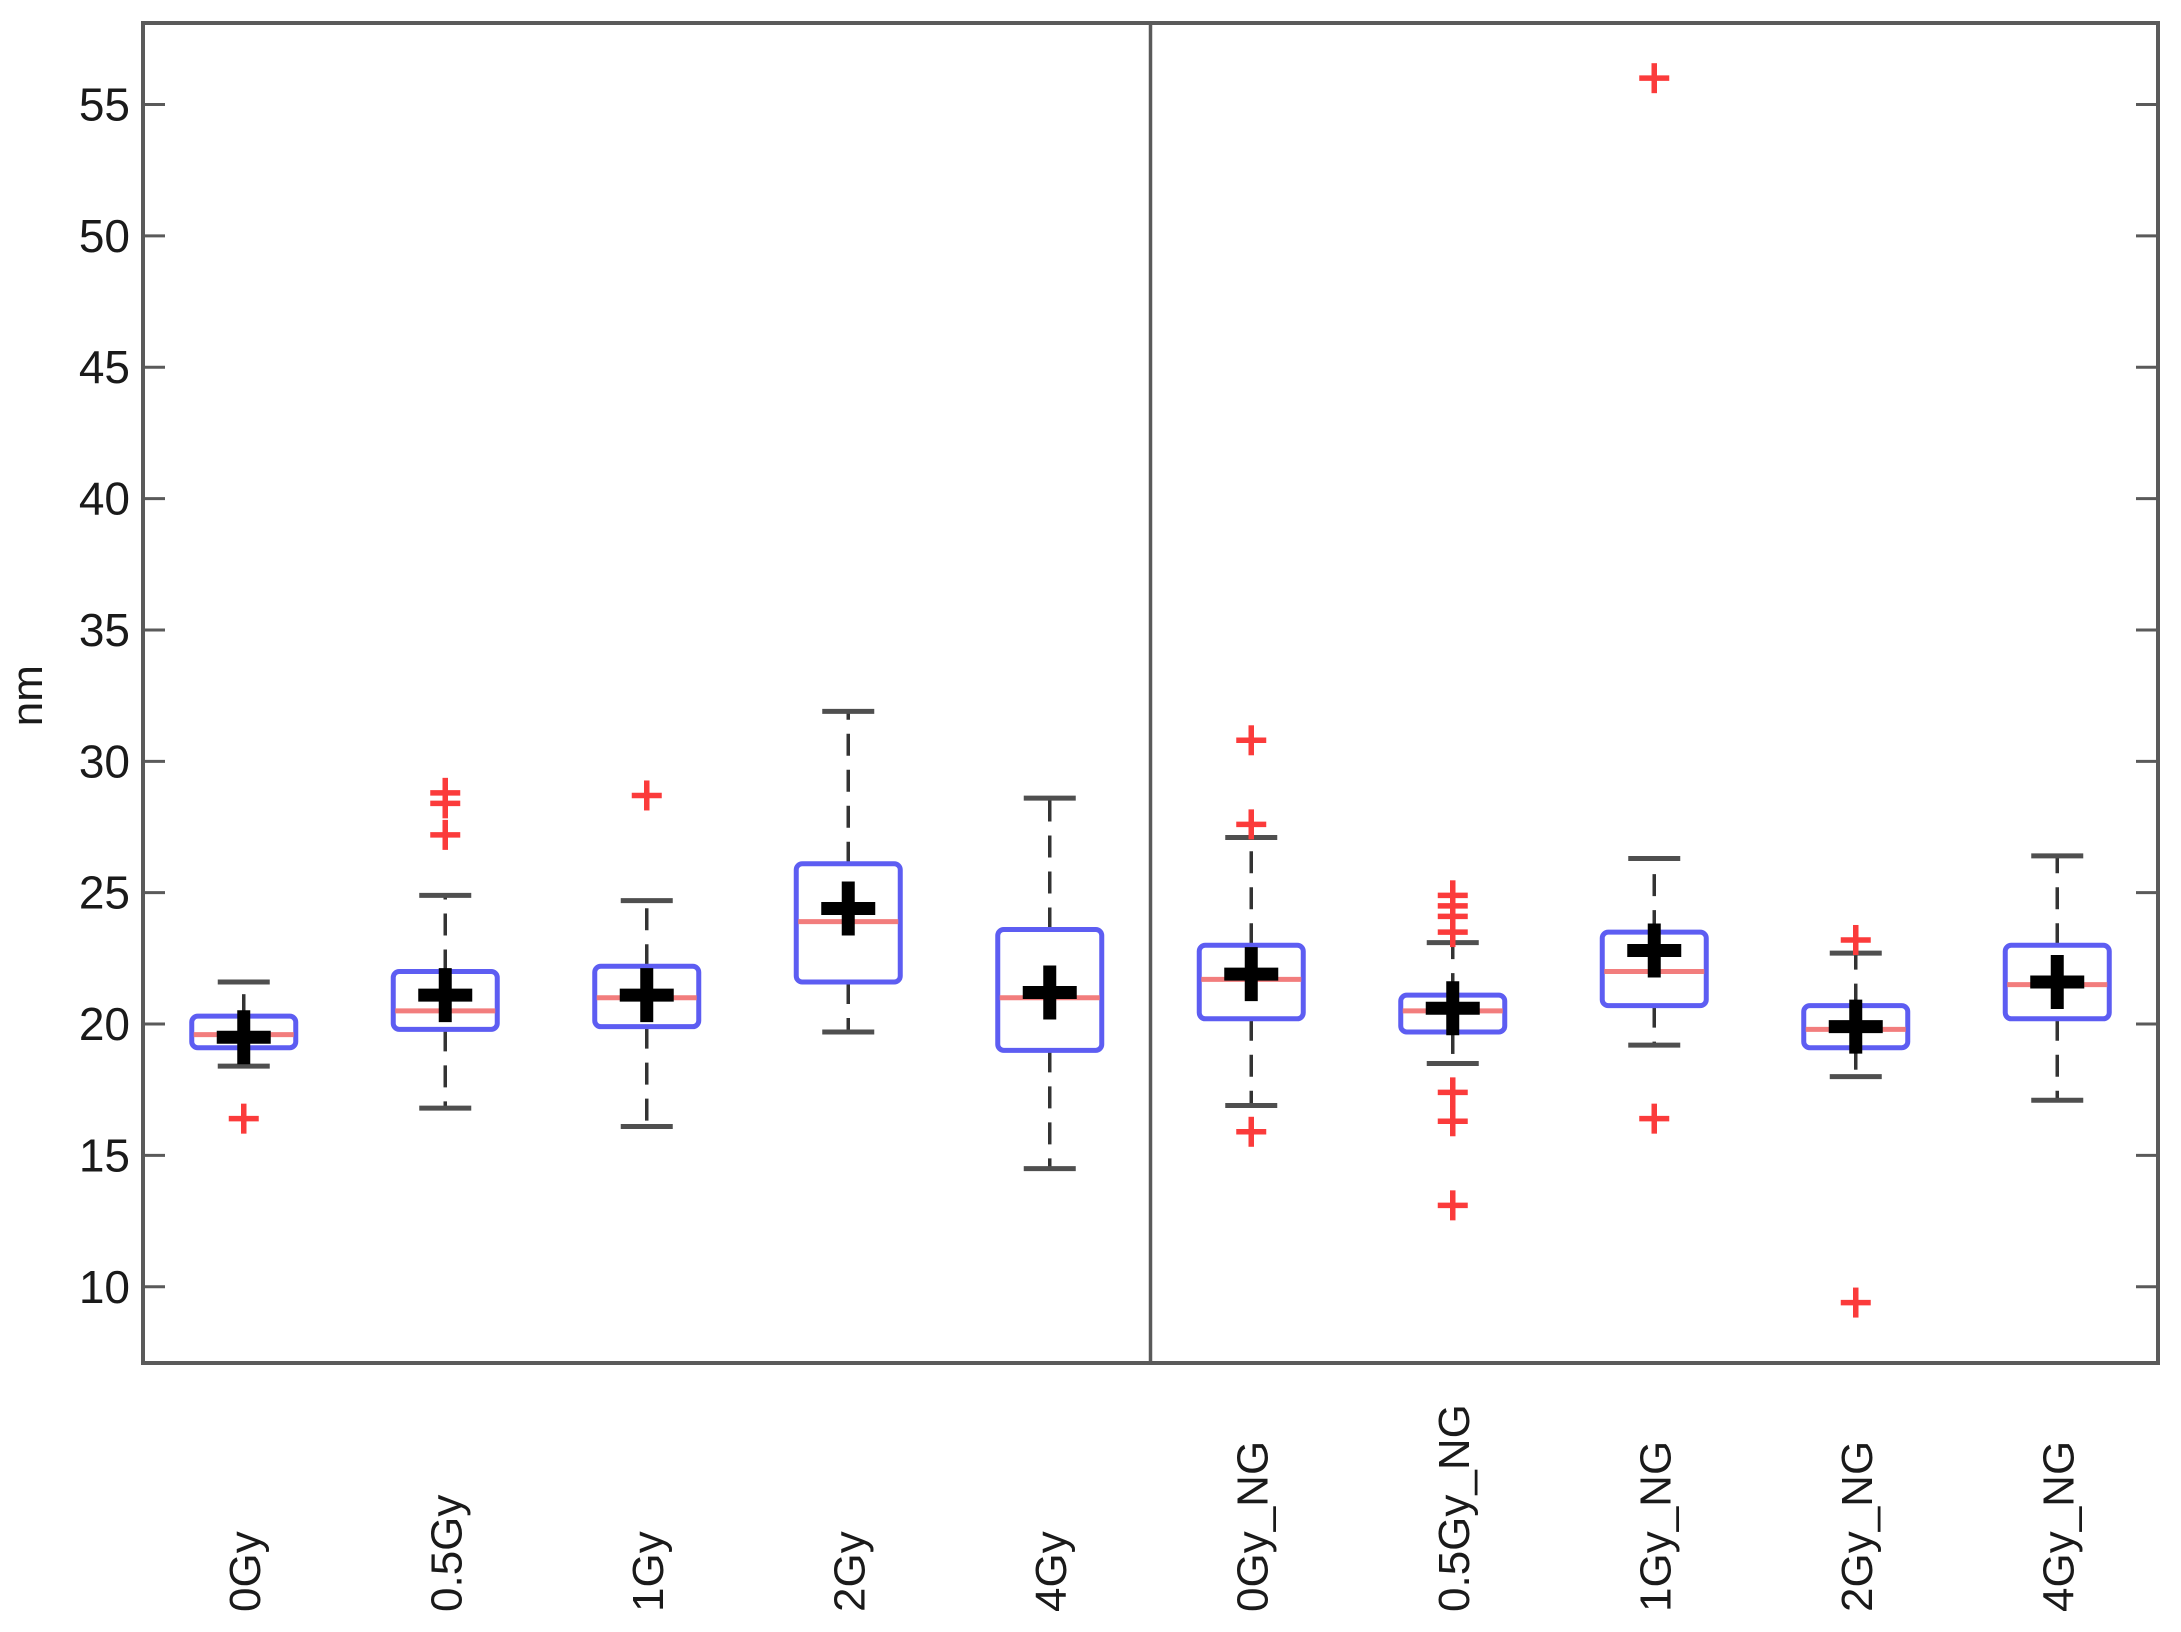  What do you see at coordinates (648, 1571) in the screenshot?
I see `x-tick-label-1Gy: 1Gy` at bounding box center [648, 1571].